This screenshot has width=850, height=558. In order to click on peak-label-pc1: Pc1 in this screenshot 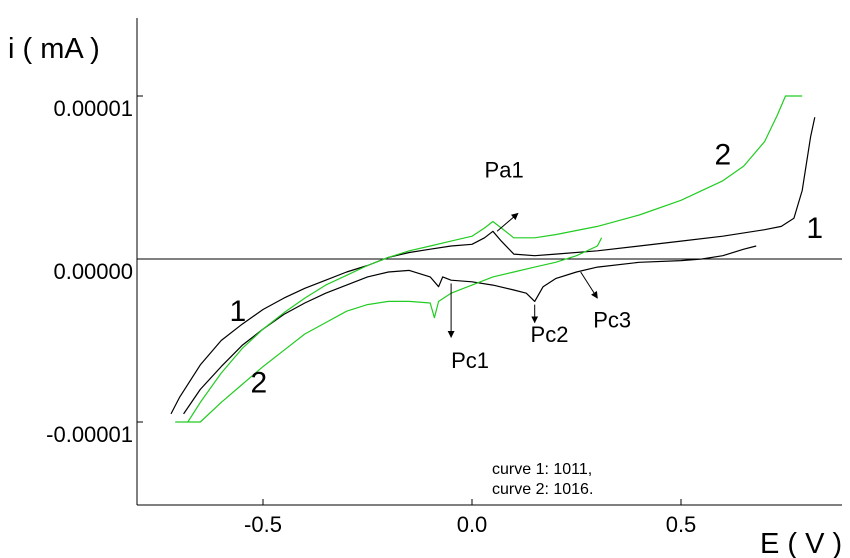, I will do `click(470, 360)`.